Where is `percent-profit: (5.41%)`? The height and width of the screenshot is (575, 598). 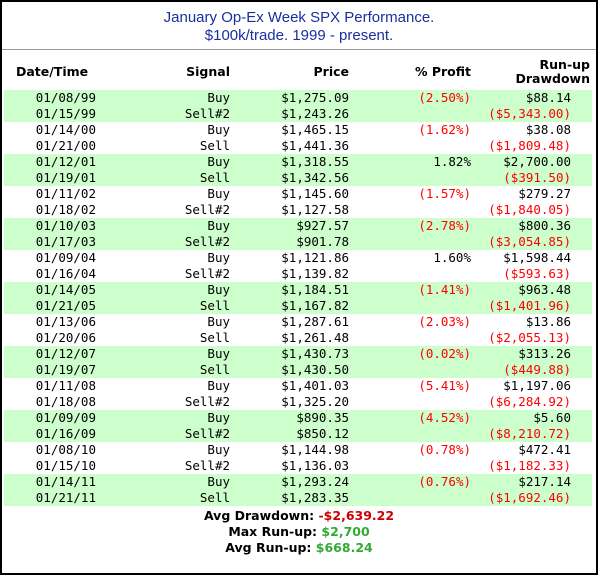
percent-profit: (5.41%) is located at coordinates (444, 385).